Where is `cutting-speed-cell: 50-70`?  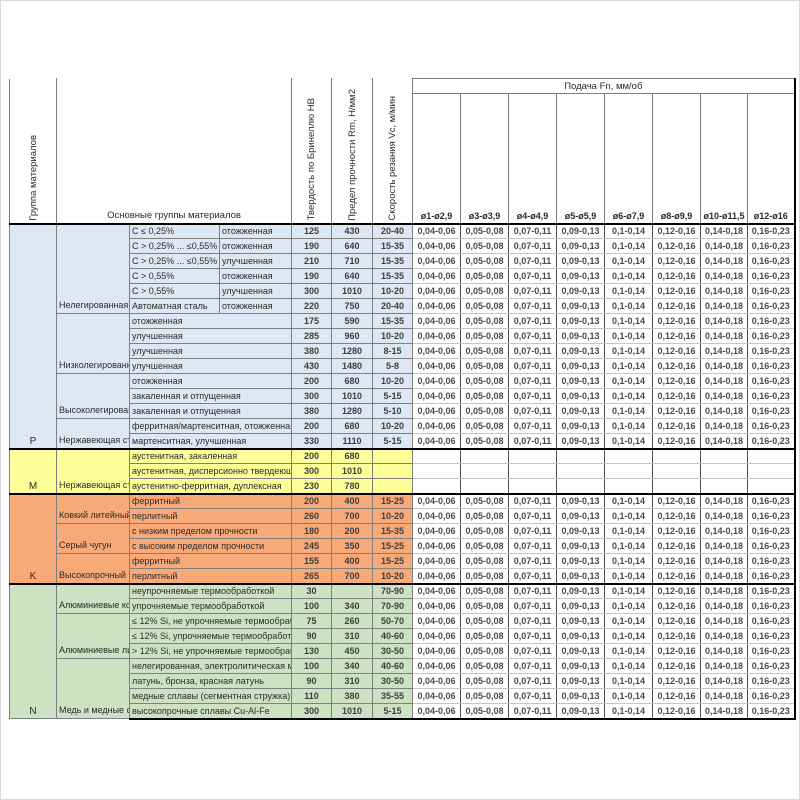
cutting-speed-cell: 50-70 is located at coordinates (393, 621).